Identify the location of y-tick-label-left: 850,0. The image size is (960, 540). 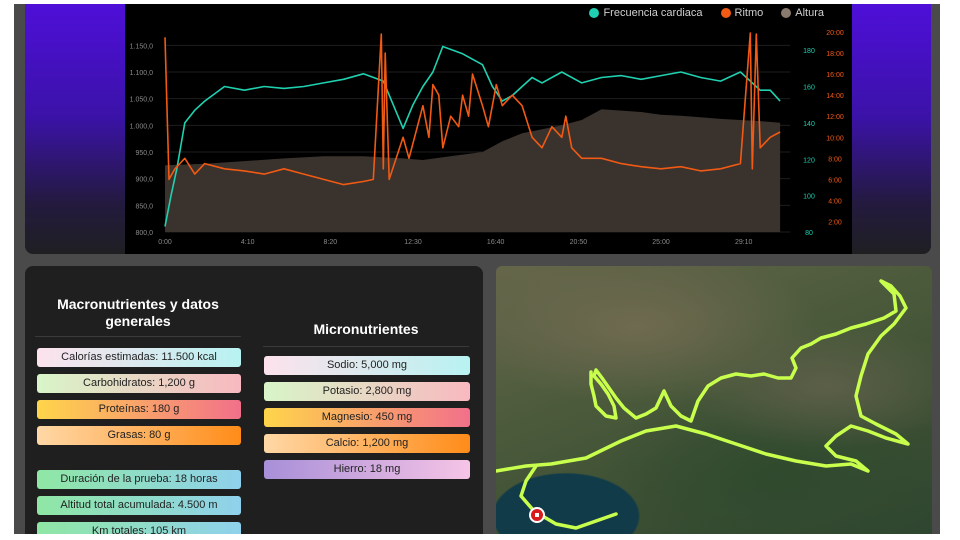
(144, 206).